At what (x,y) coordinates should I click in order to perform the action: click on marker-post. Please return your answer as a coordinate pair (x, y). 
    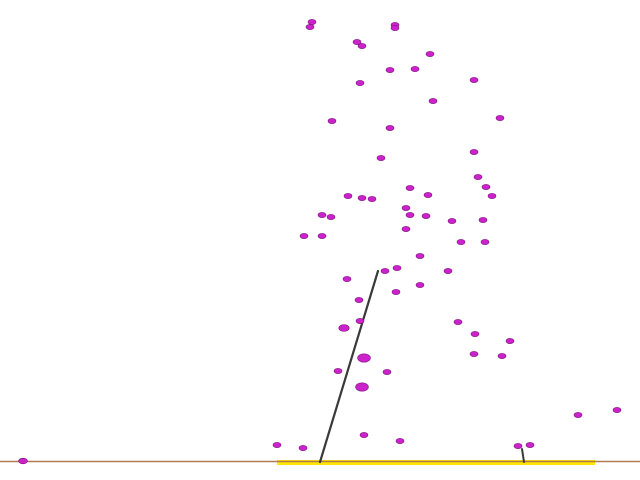
    Looking at the image, I should click on (523, 455).